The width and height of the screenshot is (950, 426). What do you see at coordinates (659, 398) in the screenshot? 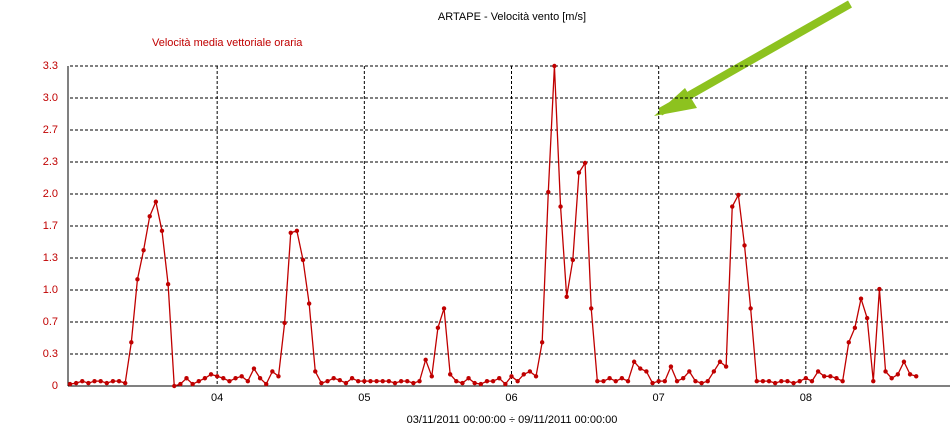
I see `x-tick-label: 07` at bounding box center [659, 398].